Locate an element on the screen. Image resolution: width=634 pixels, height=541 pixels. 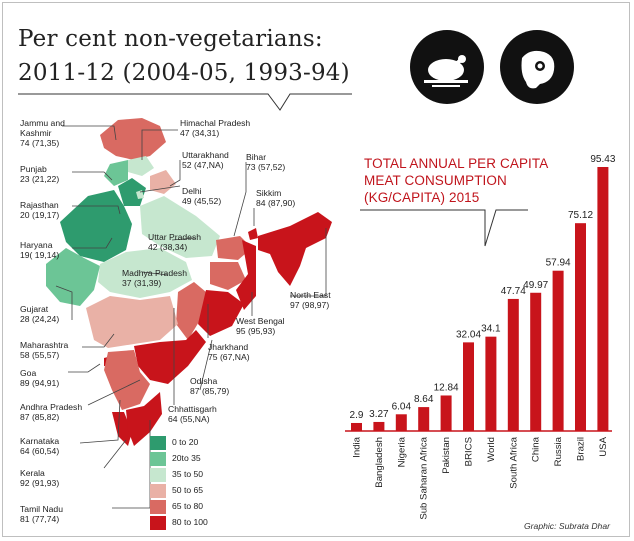
category-label: Pakistan is located at coordinates (446, 455).